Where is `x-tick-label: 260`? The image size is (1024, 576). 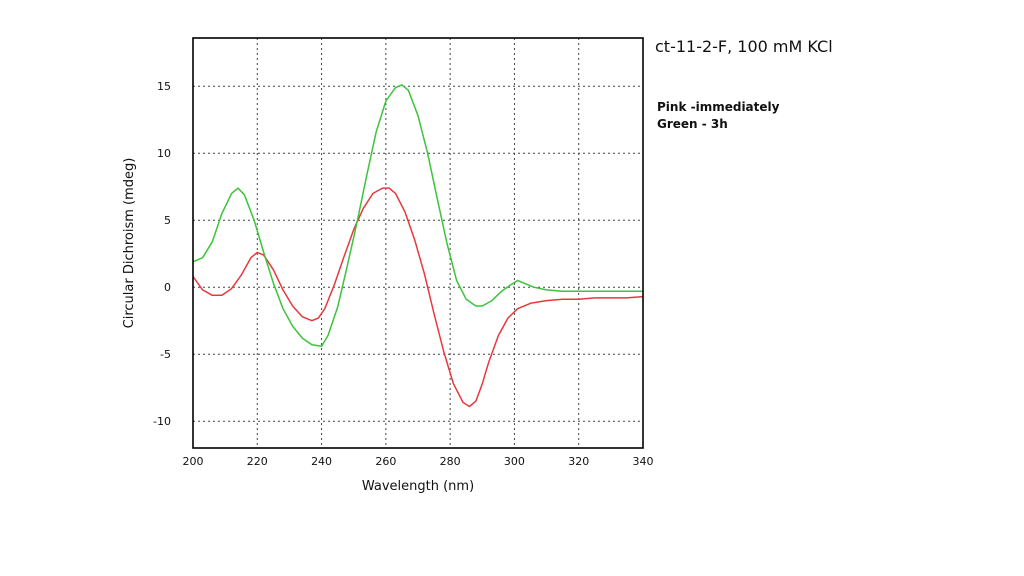
x-tick-label: 260 is located at coordinates (385, 461).